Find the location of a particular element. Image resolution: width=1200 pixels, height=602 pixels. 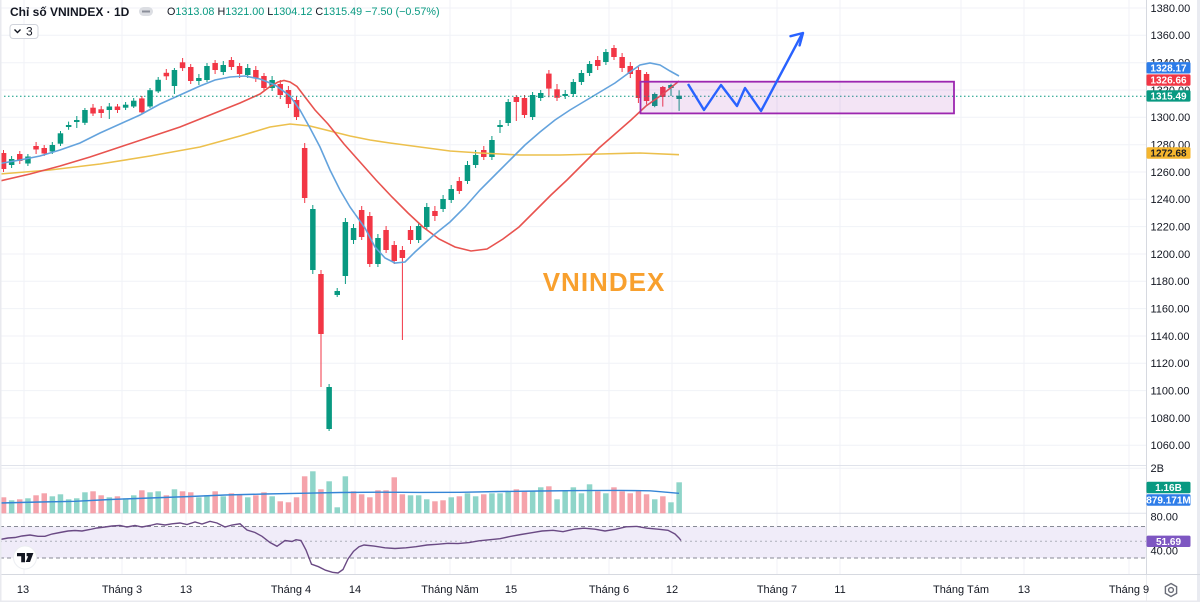

svg-text: Tháng 6 is located at coordinates (609, 590).